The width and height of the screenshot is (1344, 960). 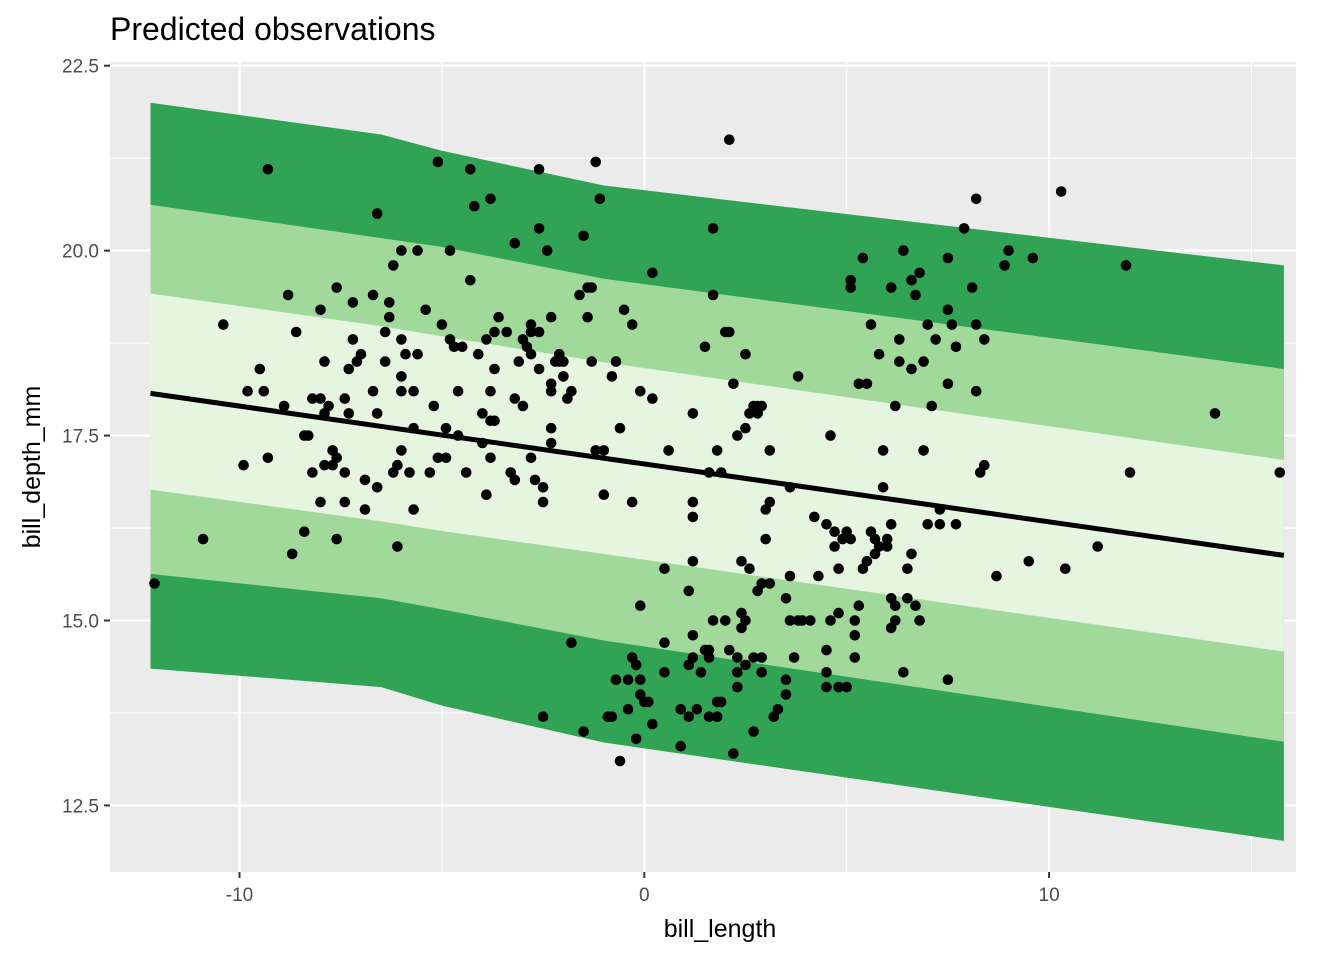 I want to click on y-axis-title: bill_depth_mm, so click(x=32, y=467).